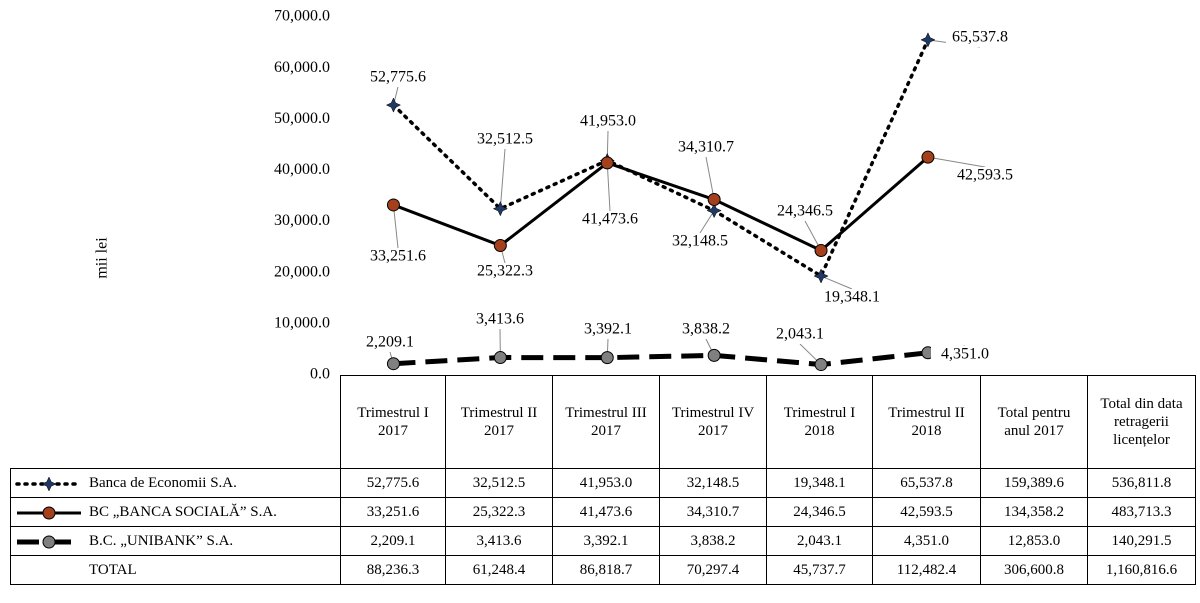 This screenshot has width=1200, height=603. I want to click on corner-cell, so click(175, 422).